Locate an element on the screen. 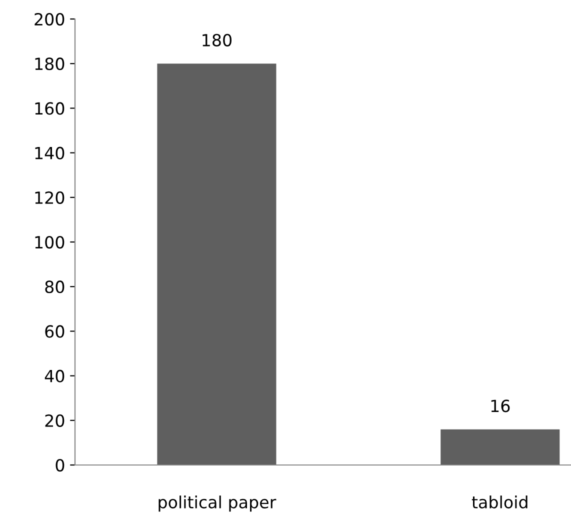  y-tick-label: 200 is located at coordinates (49, 19).